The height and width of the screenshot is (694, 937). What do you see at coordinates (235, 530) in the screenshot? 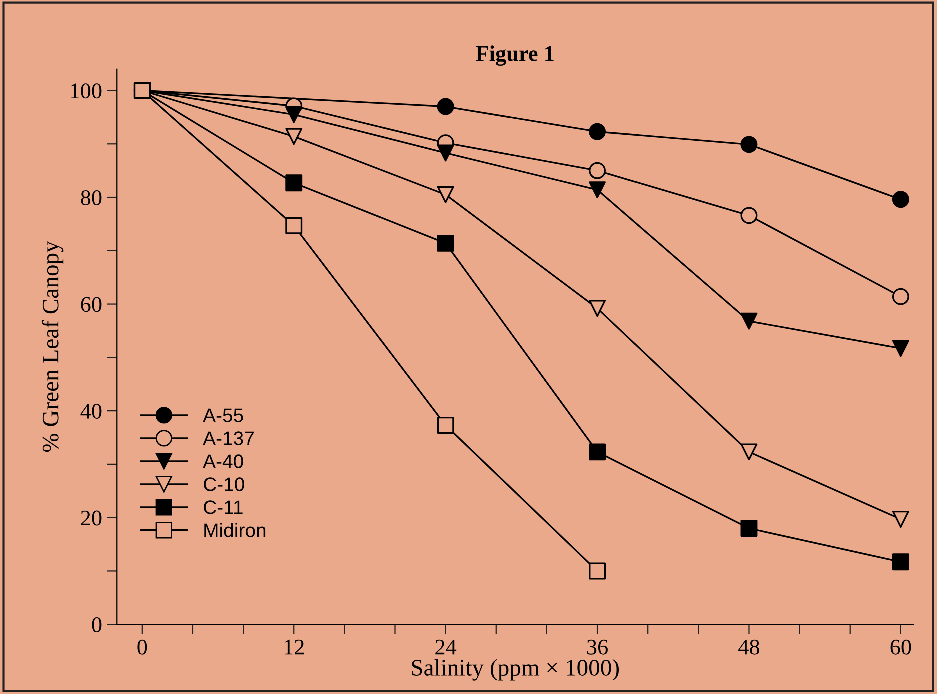
I see `legend-label: Midiron` at bounding box center [235, 530].